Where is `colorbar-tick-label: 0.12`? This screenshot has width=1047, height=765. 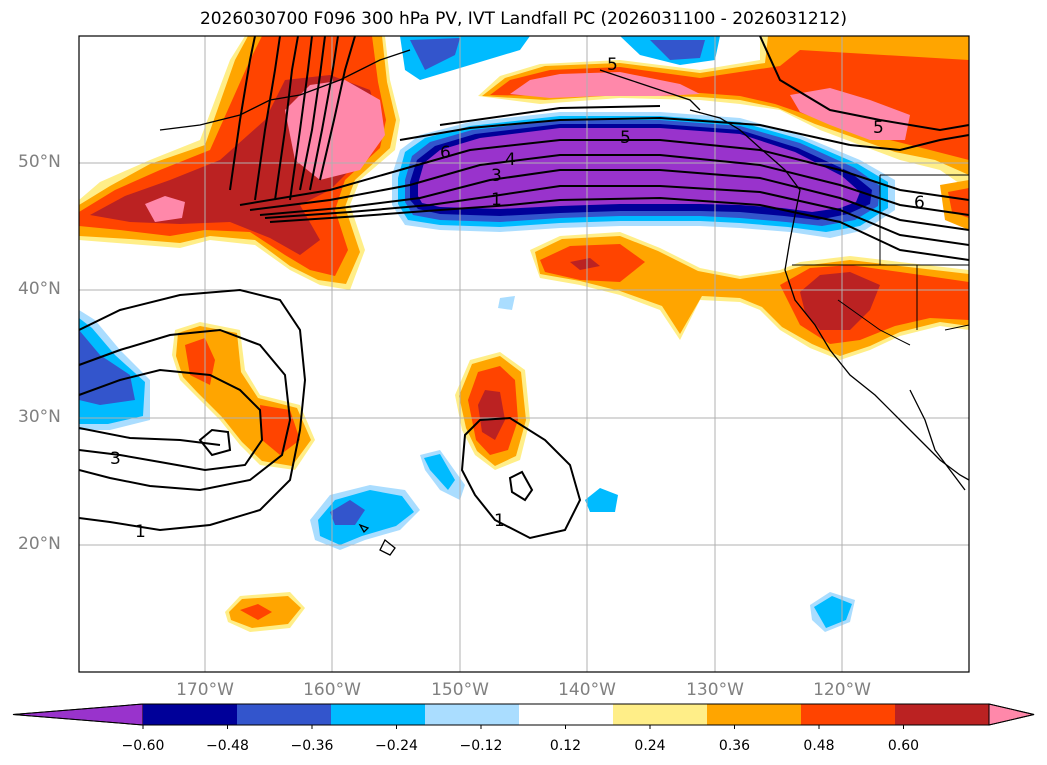
colorbar-tick-label: 0.12 is located at coordinates (565, 746).